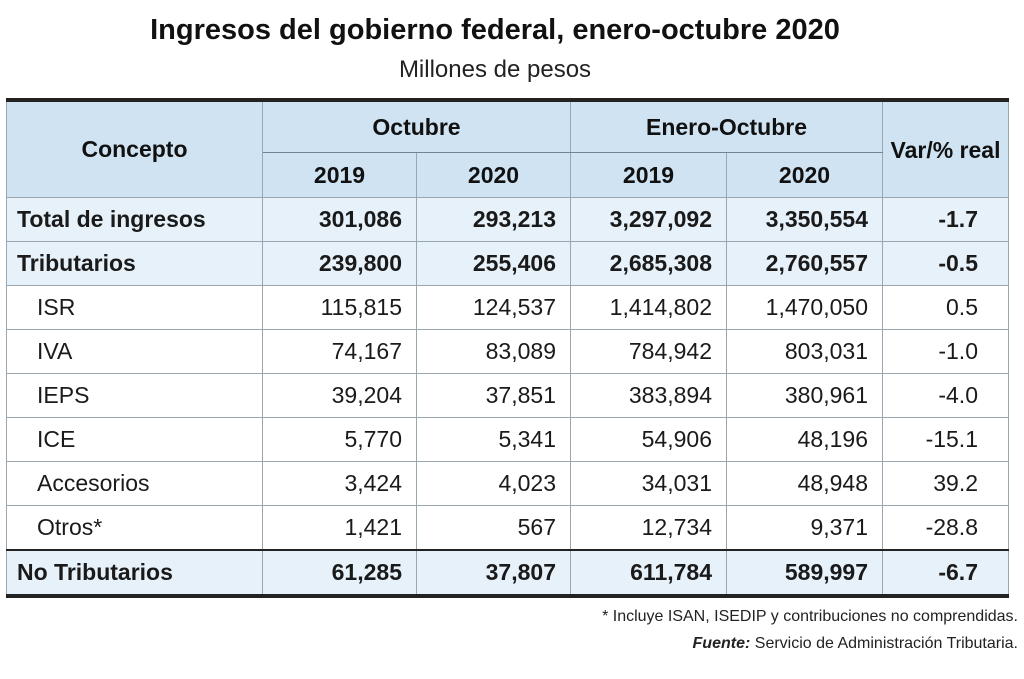 The image size is (1024, 679). What do you see at coordinates (134, 263) in the screenshot?
I see `row-label: Tributarios` at bounding box center [134, 263].